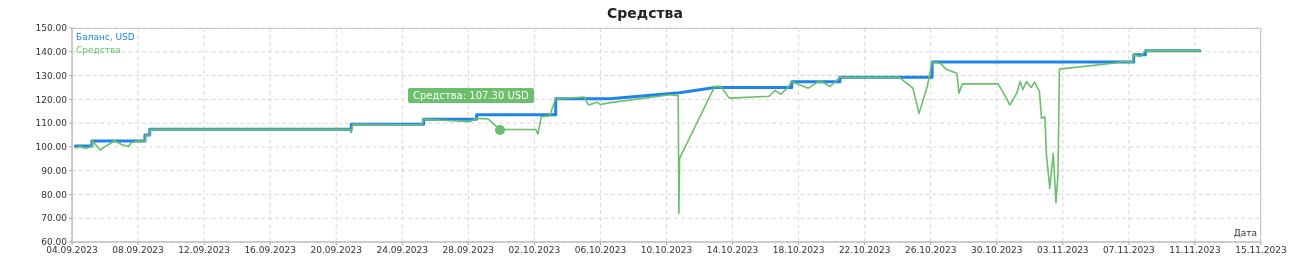 The image size is (1290, 277). What do you see at coordinates (99, 50) in the screenshot?
I see `text: Средства` at bounding box center [99, 50].